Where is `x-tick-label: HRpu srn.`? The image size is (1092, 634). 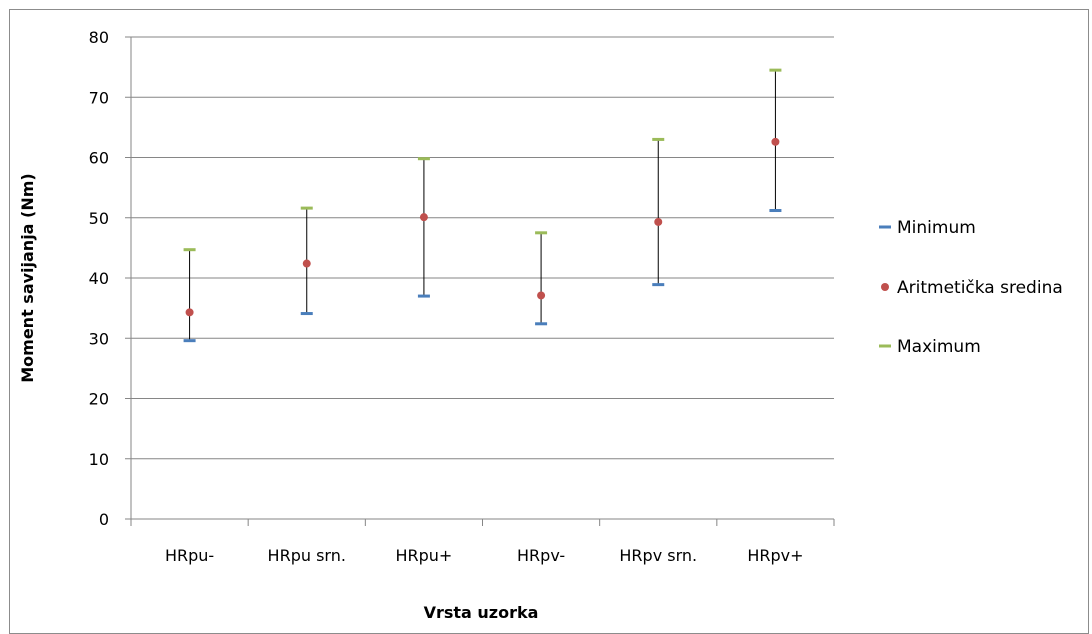 x-tick-label: HRpu srn. is located at coordinates (307, 555).